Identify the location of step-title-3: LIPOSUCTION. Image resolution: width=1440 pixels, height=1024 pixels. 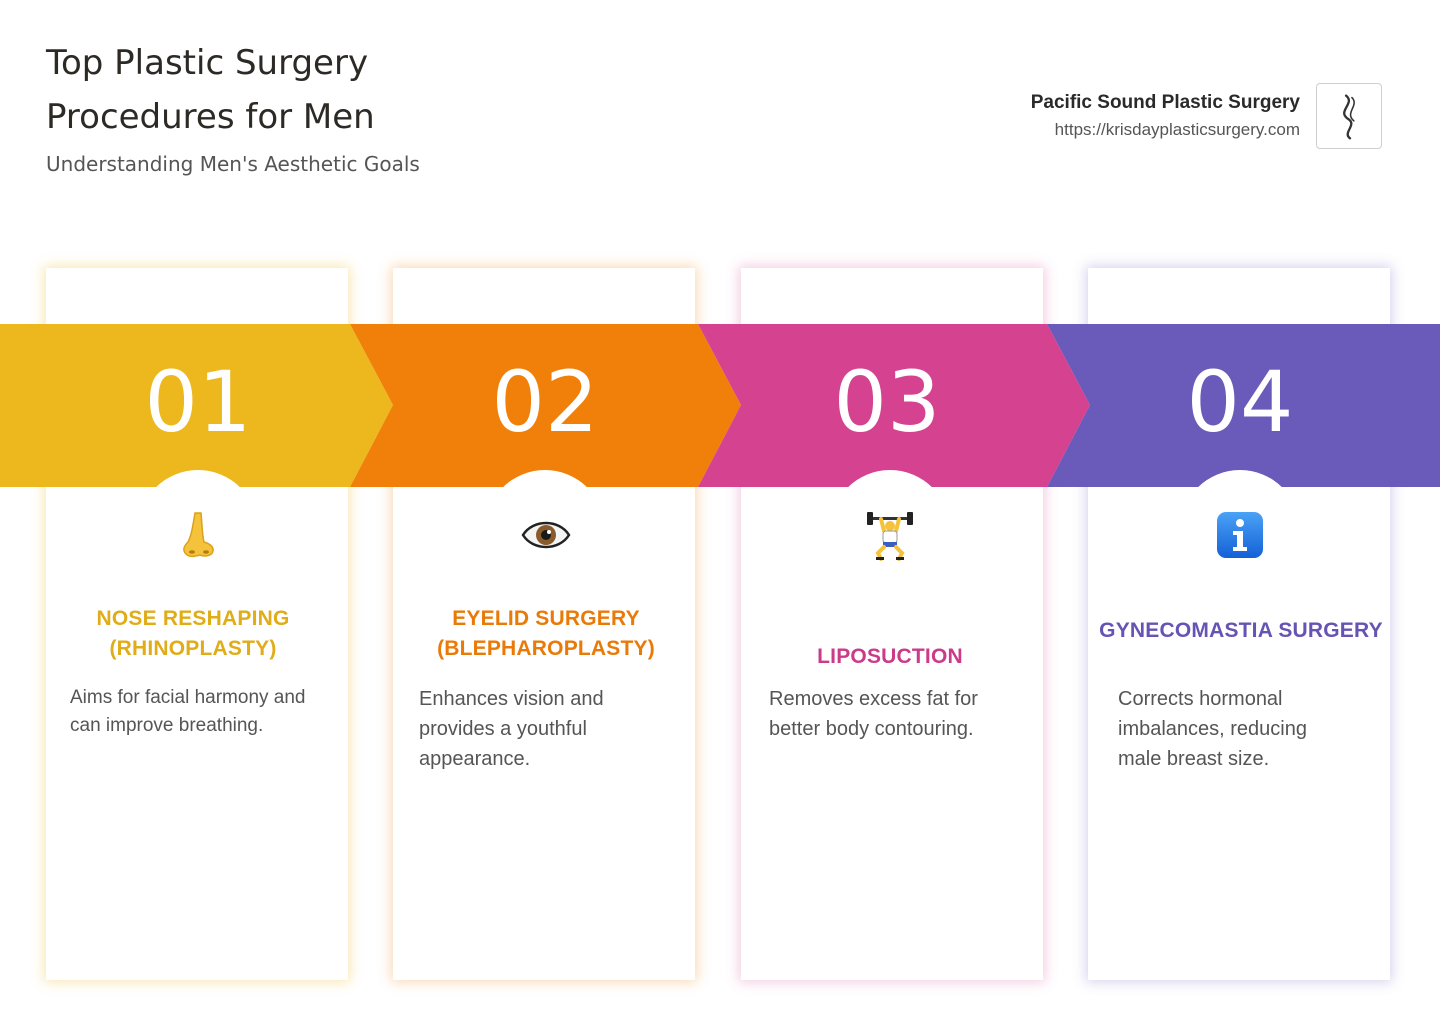
(890, 656).